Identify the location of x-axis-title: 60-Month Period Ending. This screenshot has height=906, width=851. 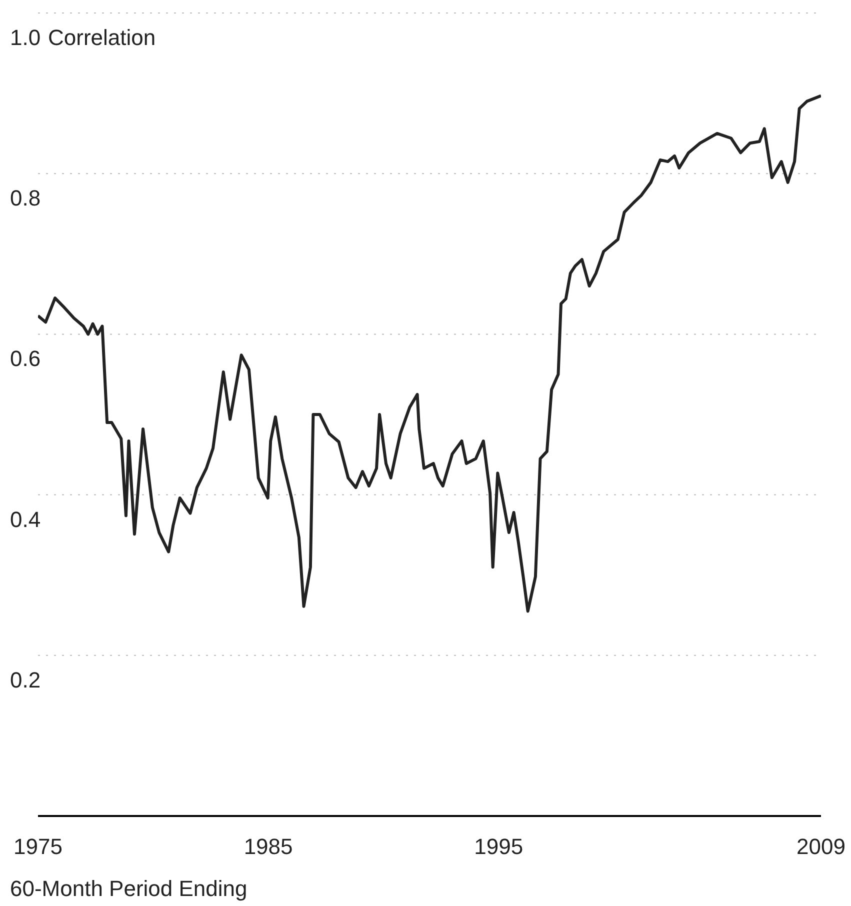
(129, 889).